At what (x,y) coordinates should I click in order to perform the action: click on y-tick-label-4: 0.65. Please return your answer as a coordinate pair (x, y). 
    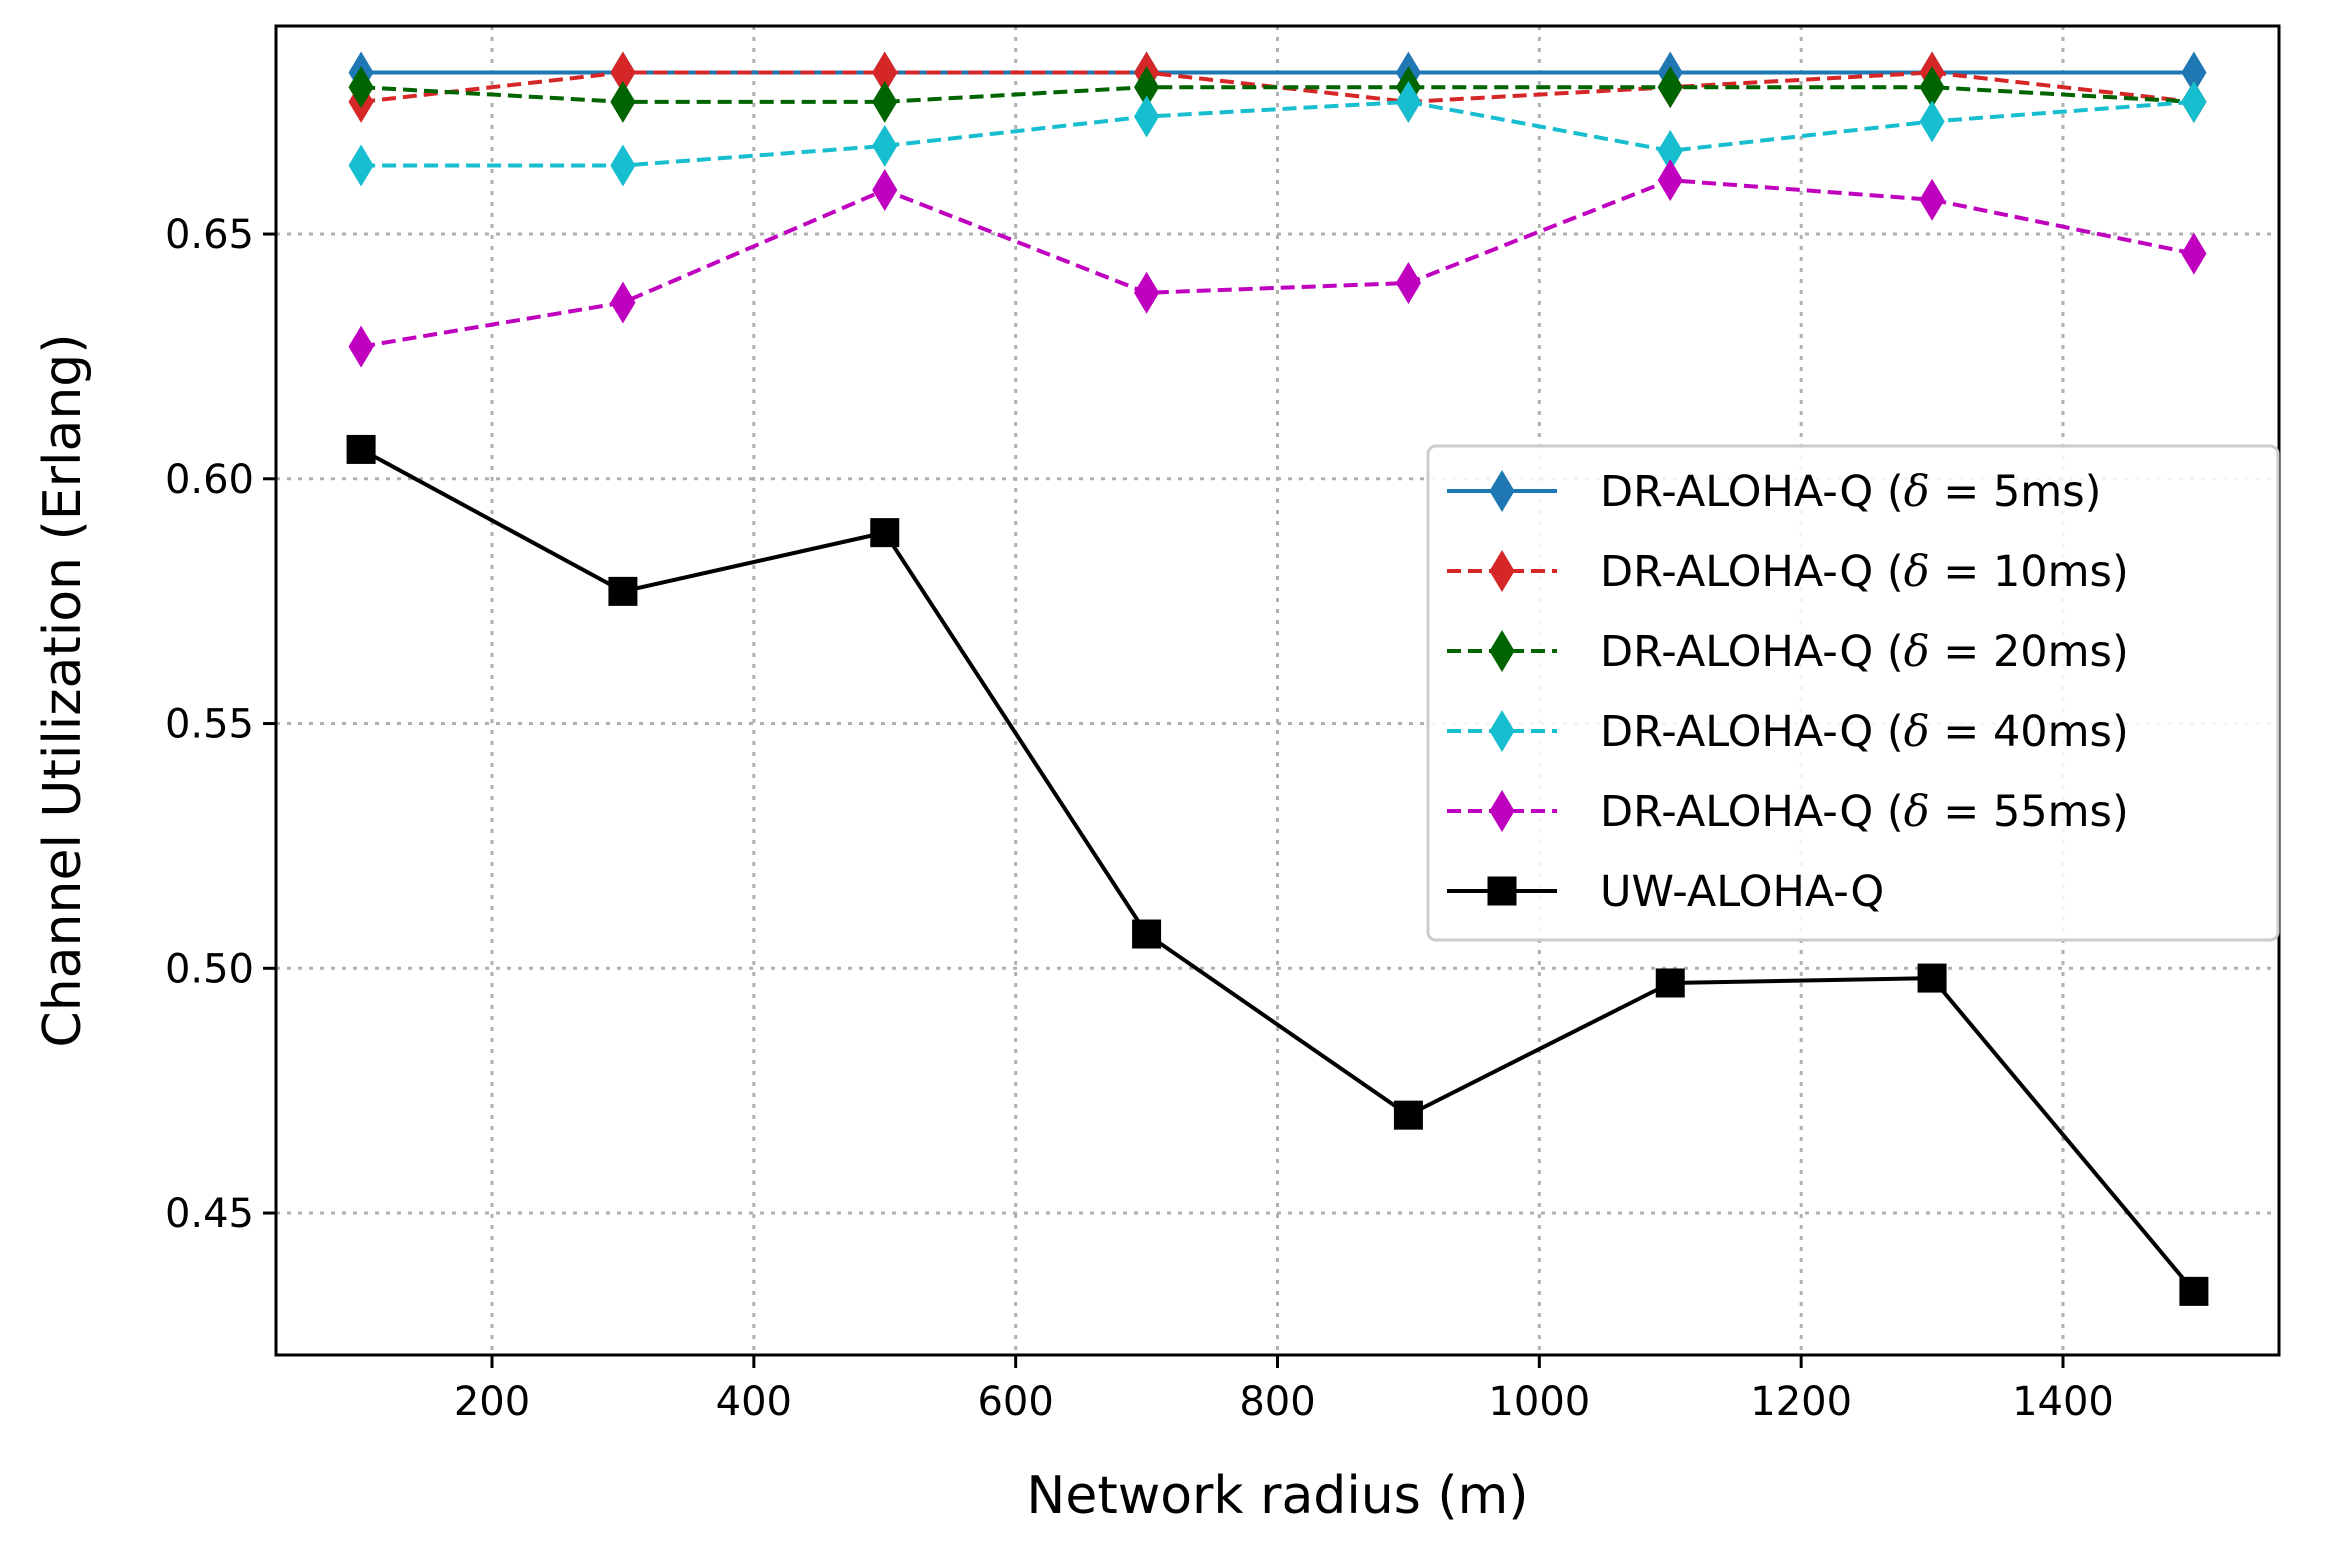
    Looking at the image, I should click on (209, 235).